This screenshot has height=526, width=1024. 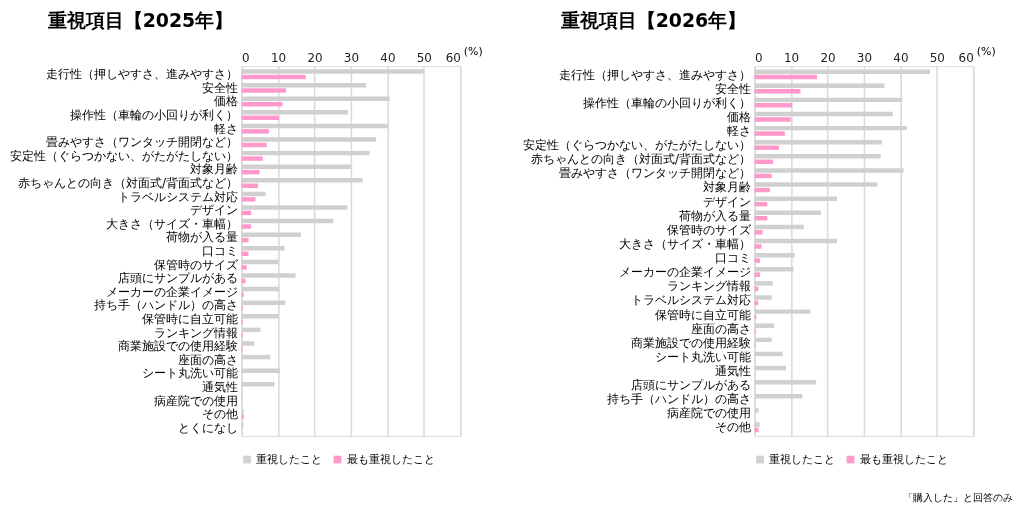 I want to click on y-tick-label: とくになし, so click(x=208, y=427).